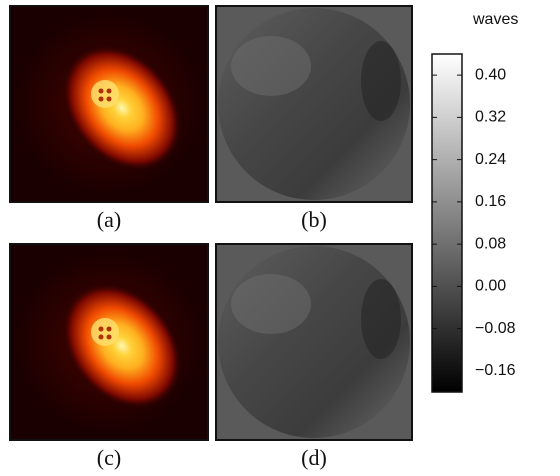 This screenshot has height=476, width=560. What do you see at coordinates (109, 457) in the screenshot?
I see `panel-label: (c)` at bounding box center [109, 457].